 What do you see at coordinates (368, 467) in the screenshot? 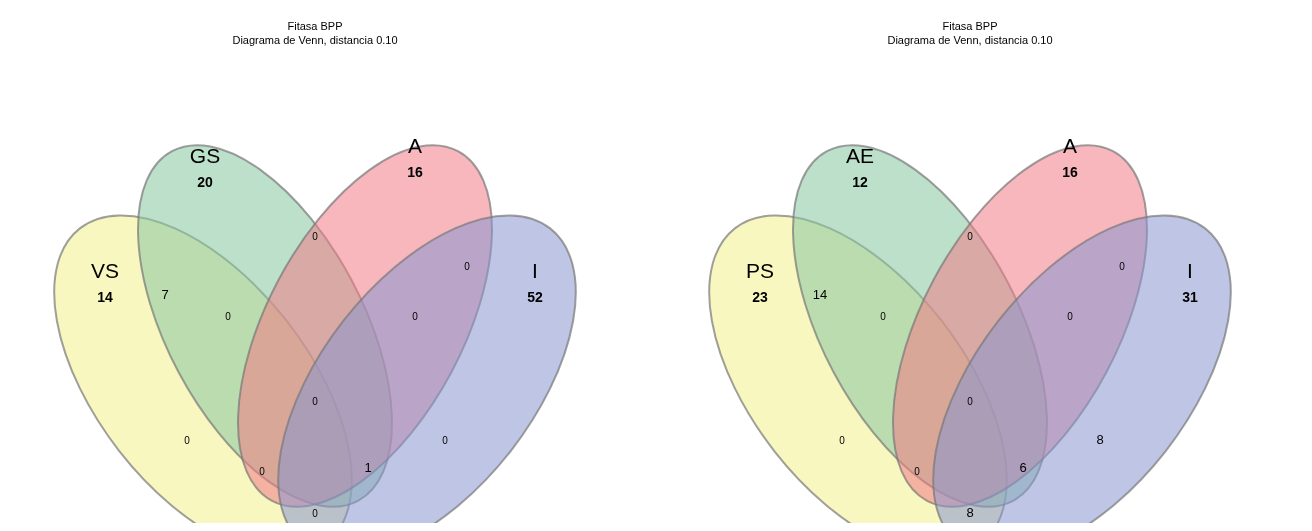
I see `text: 1` at bounding box center [368, 467].